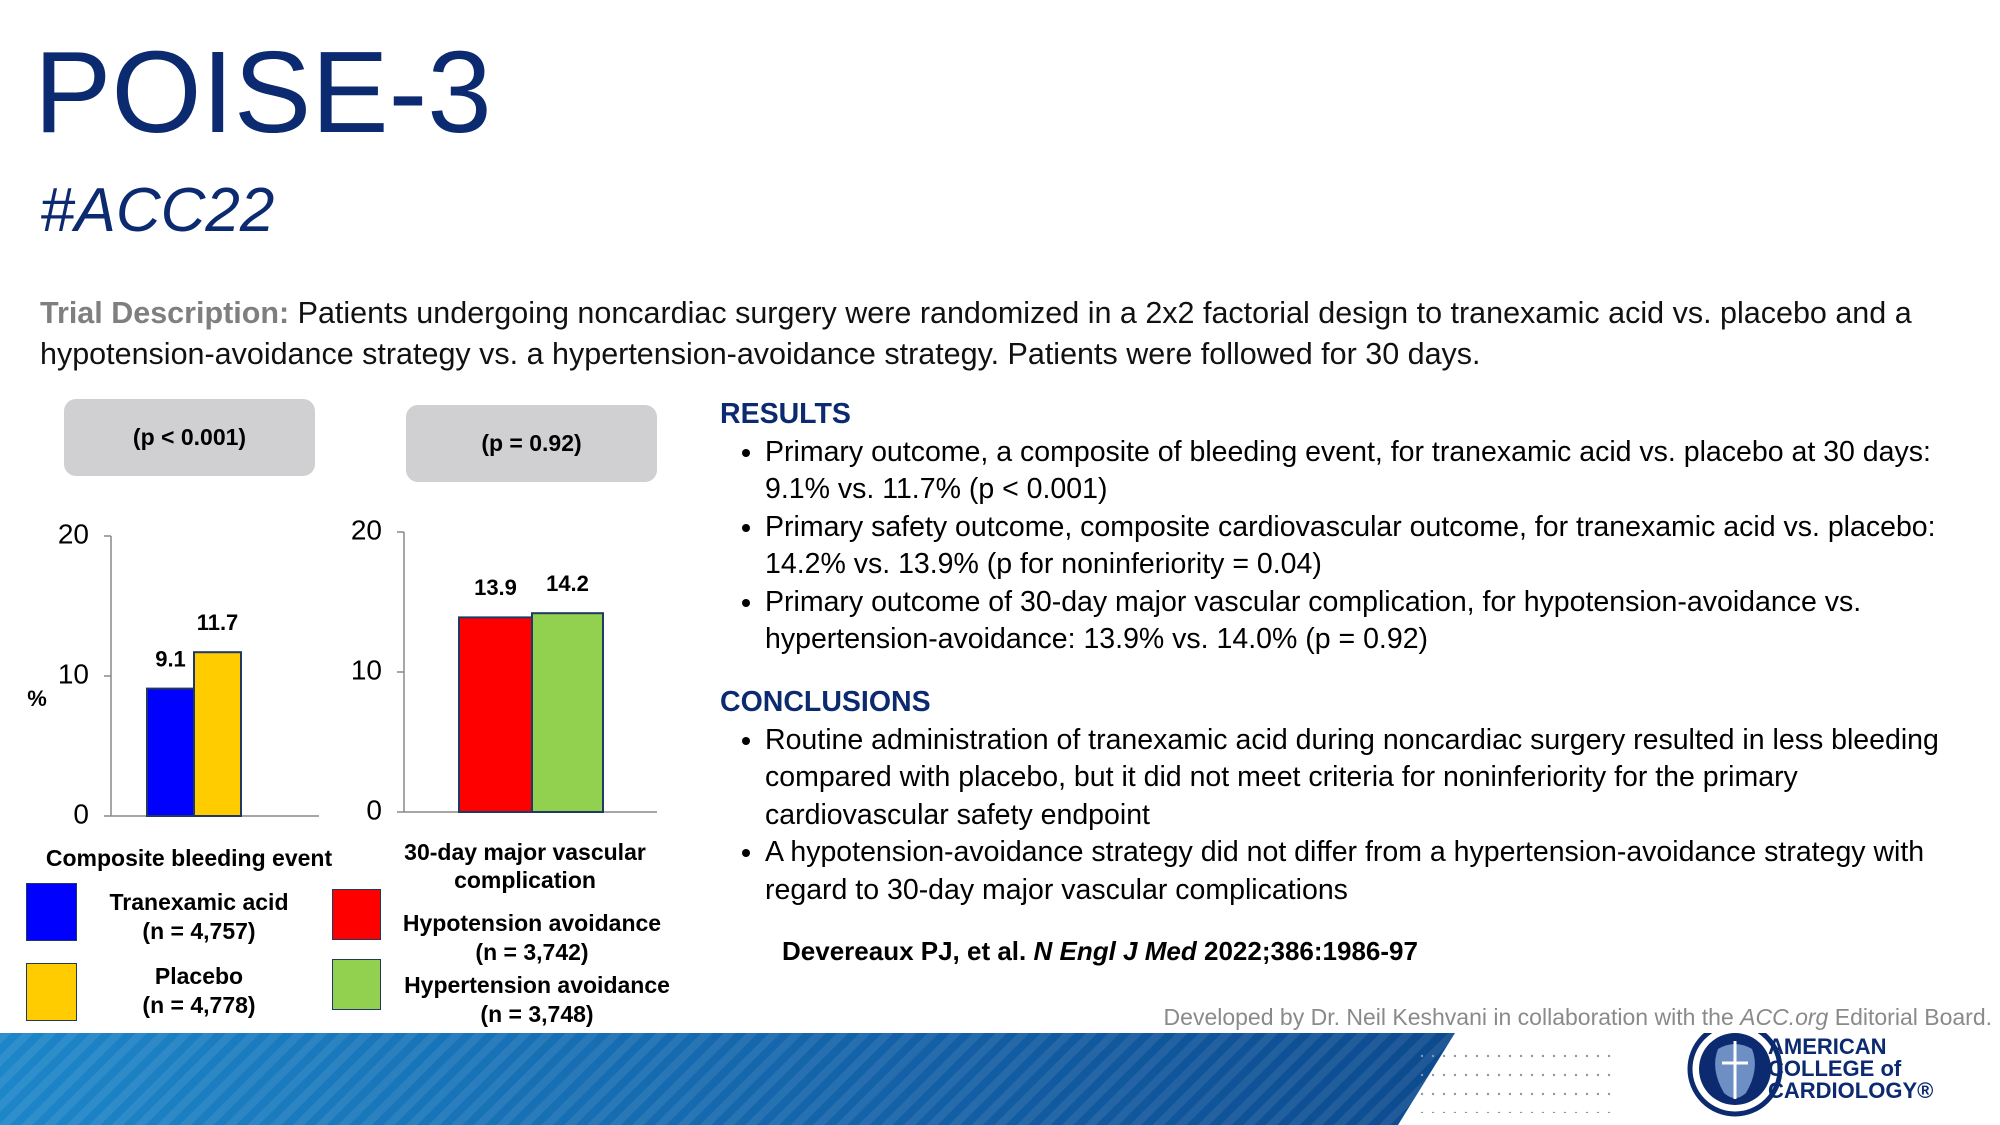 The height and width of the screenshot is (1125, 2000). What do you see at coordinates (727, 1079) in the screenshot?
I see `footer-pattern` at bounding box center [727, 1079].